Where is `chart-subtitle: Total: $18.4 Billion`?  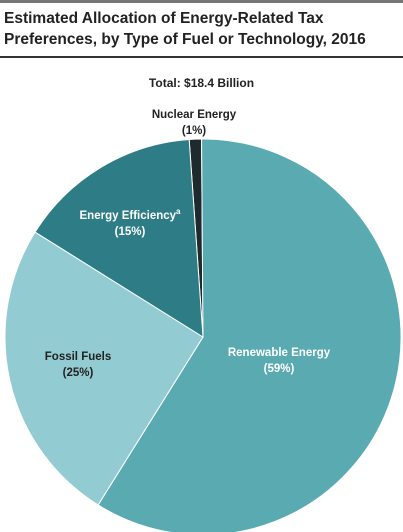
chart-subtitle: Total: $18.4 Billion is located at coordinates (201, 83).